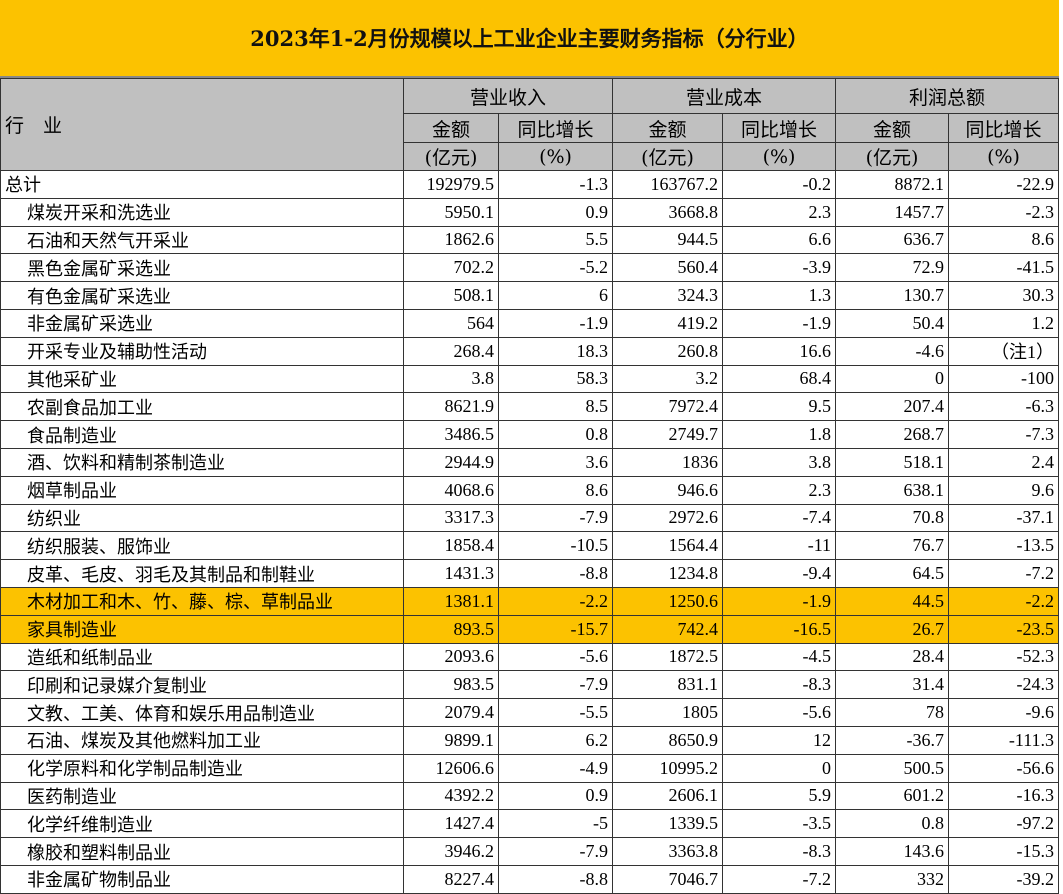 The image size is (1063, 894). I want to click on profit-amount-cell: 0.8, so click(892, 824).